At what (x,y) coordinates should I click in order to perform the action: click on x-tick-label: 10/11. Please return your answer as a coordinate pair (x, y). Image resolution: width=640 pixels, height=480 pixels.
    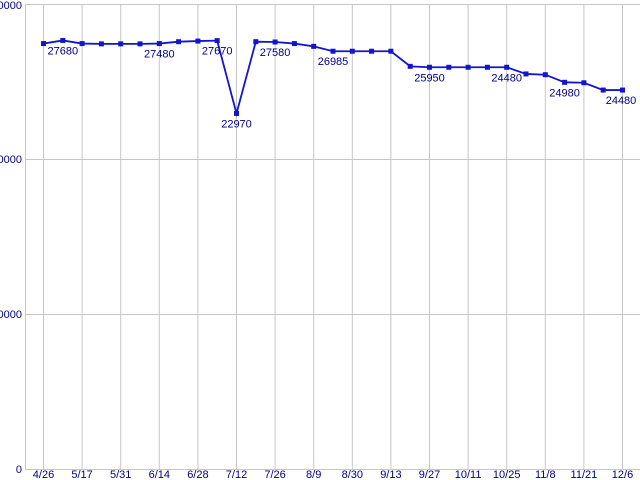
    Looking at the image, I should click on (468, 474).